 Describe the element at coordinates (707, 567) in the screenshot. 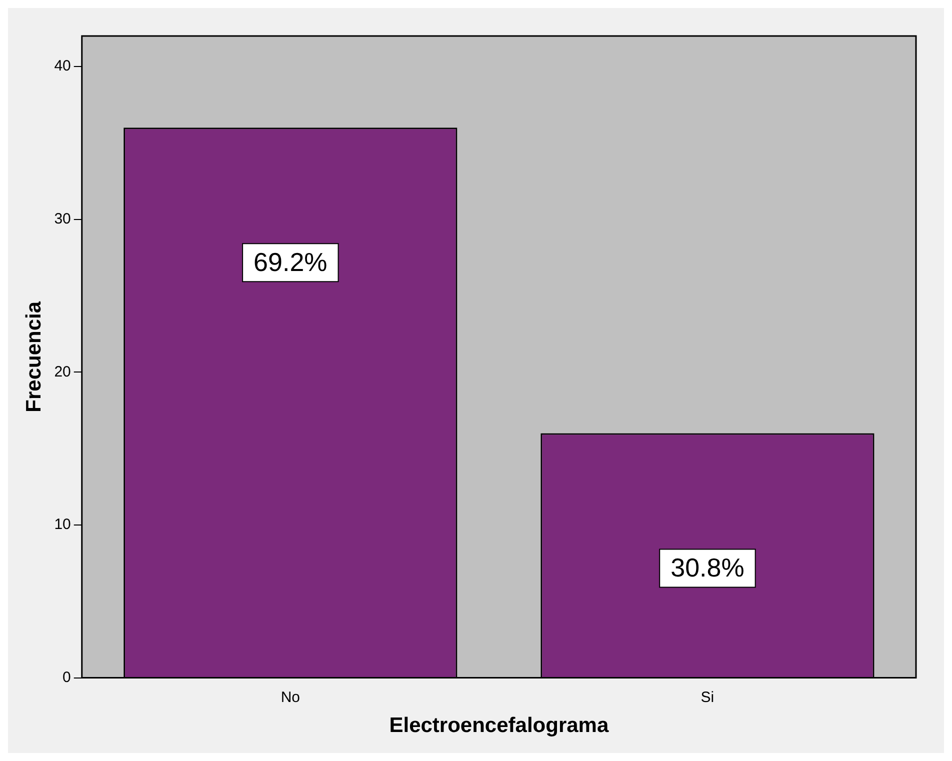

I see `annotation: 30.8%` at that location.